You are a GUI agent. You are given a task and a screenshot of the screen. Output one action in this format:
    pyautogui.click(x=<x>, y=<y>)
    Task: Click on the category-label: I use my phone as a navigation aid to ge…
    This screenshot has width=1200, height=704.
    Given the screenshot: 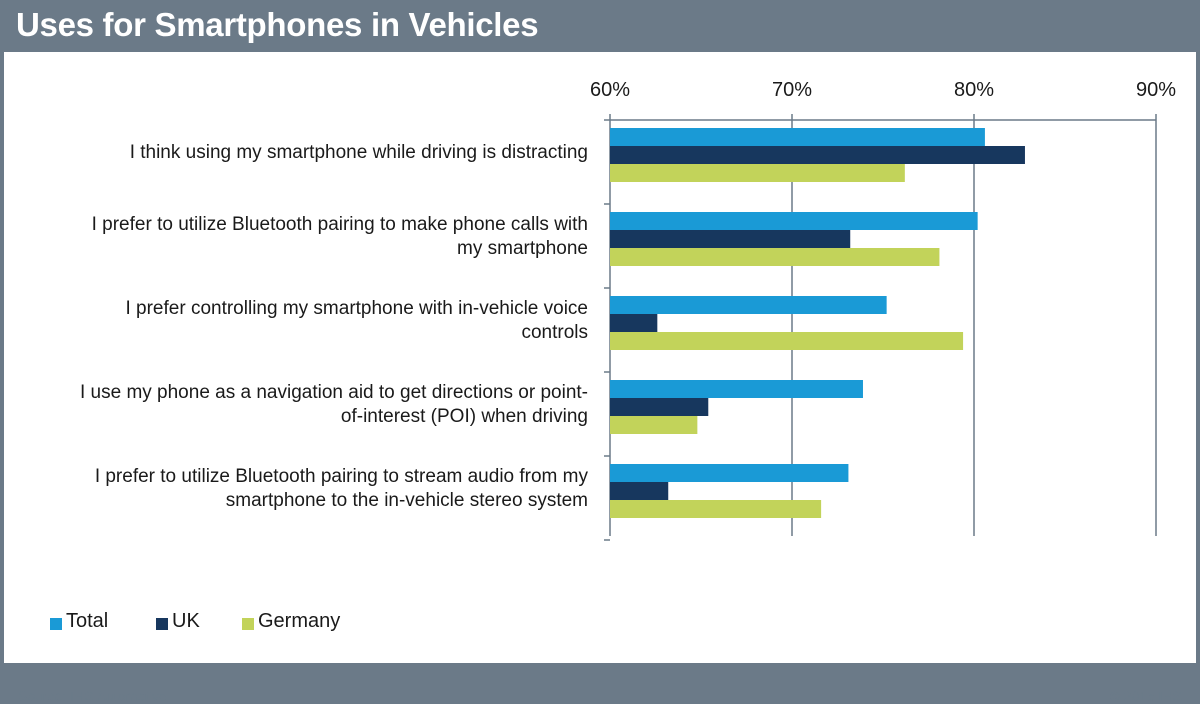 What is the action you would take?
    pyautogui.click(x=294, y=405)
    